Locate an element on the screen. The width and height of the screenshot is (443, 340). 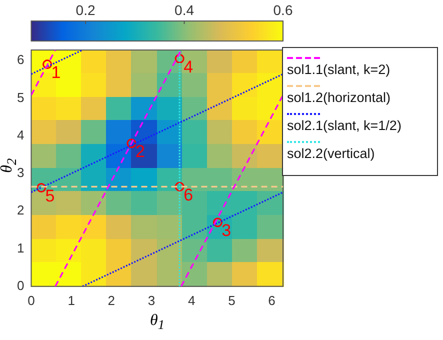
annotation: 5 is located at coordinates (50, 196).